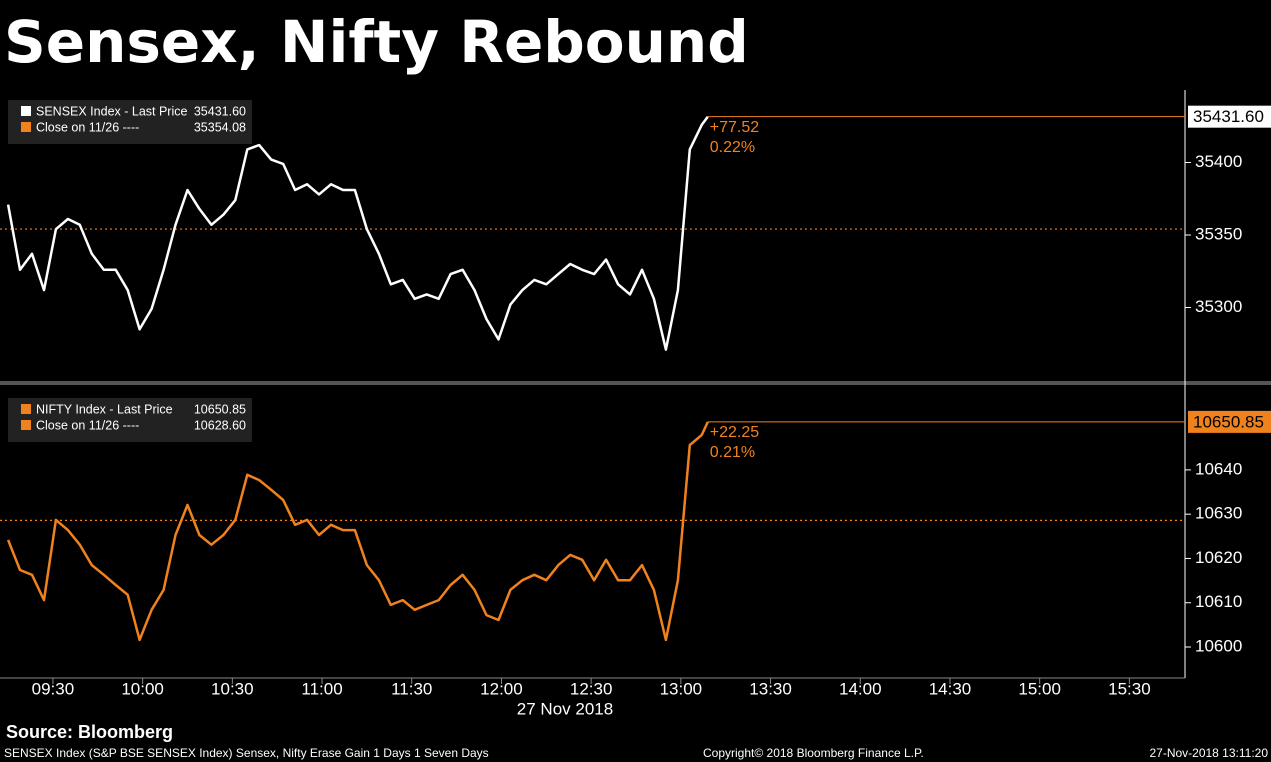  I want to click on x-tick-label: 15:00, so click(1039, 688).